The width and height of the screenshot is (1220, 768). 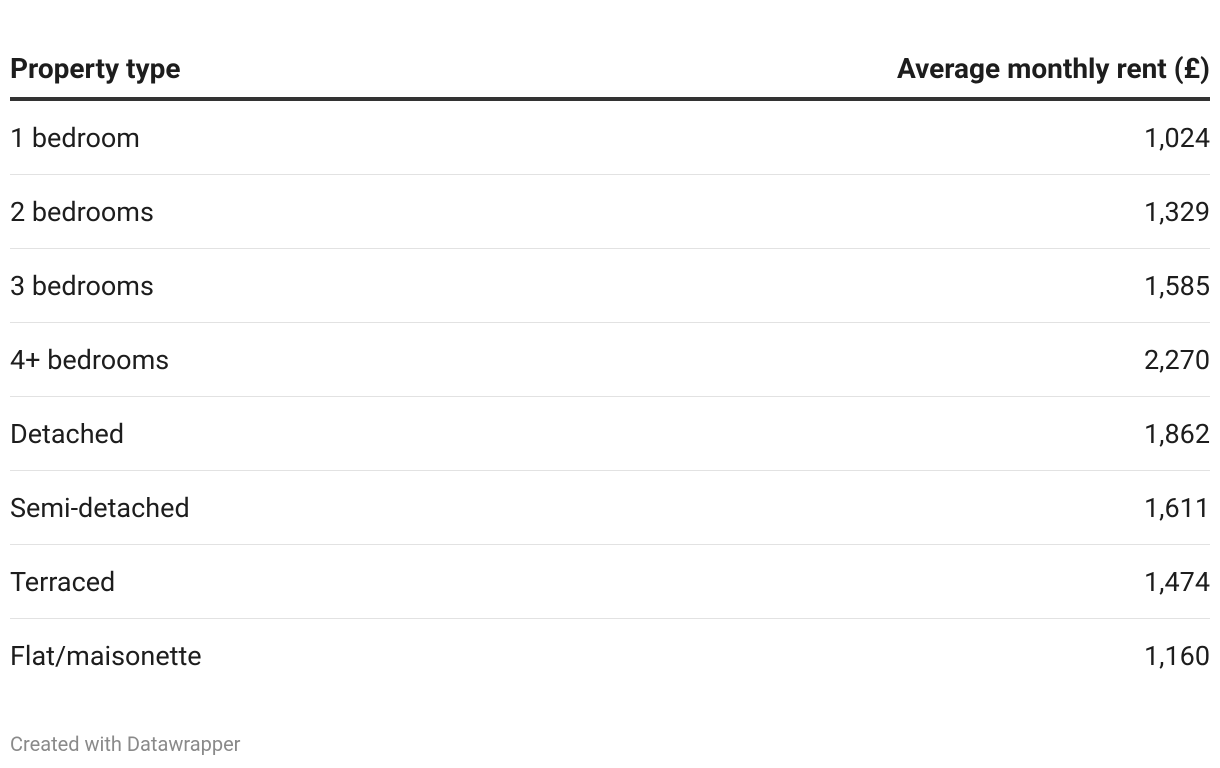 I want to click on value-cell: 1,585, so click(x=1176, y=285).